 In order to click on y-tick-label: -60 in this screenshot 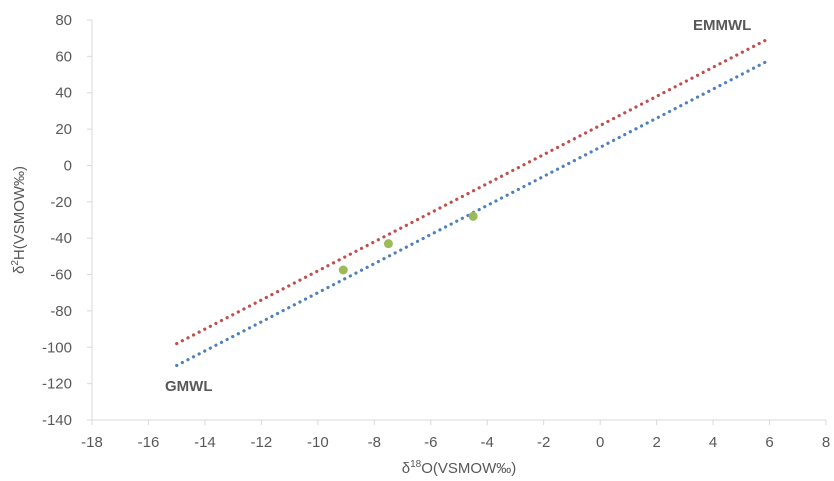, I will do `click(61, 275)`.